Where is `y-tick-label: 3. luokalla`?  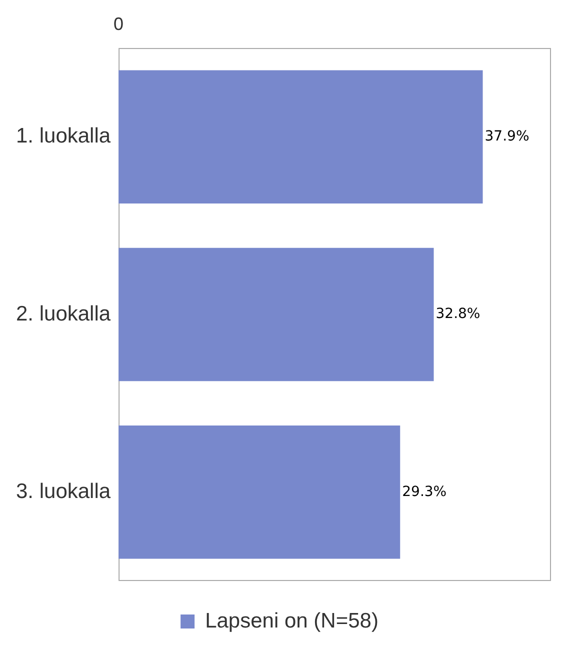
y-tick-label: 3. luokalla is located at coordinates (63, 491).